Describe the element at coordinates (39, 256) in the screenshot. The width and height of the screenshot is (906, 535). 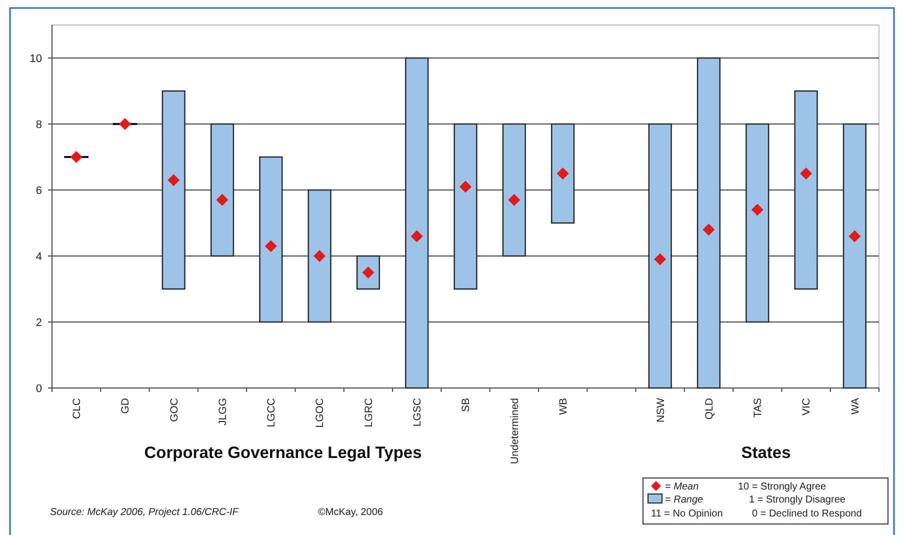
I see `y-tick-label: 4` at that location.